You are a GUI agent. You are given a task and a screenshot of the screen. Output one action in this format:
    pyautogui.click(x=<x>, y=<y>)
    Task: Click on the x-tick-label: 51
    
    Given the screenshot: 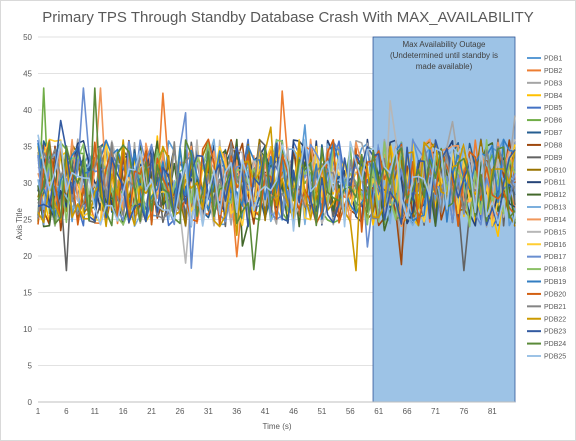 What is the action you would take?
    pyautogui.click(x=321, y=411)
    